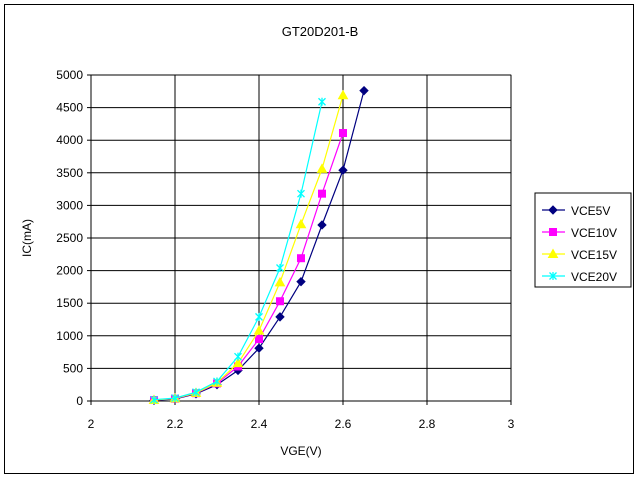 The height and width of the screenshot is (480, 640). What do you see at coordinates (590, 211) in the screenshot?
I see `legend-label: VCE5V` at bounding box center [590, 211].